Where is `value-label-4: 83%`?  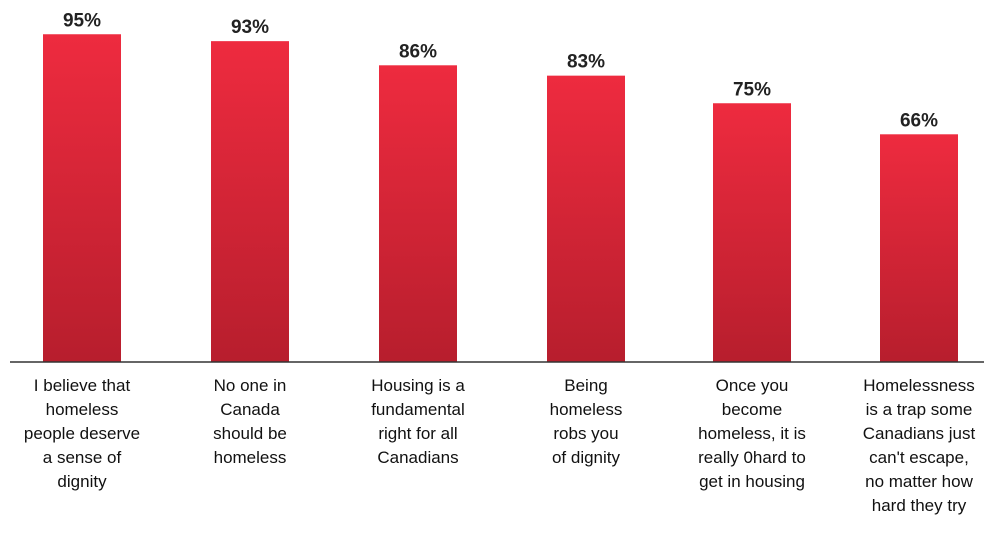
value-label-4: 83% is located at coordinates (586, 62).